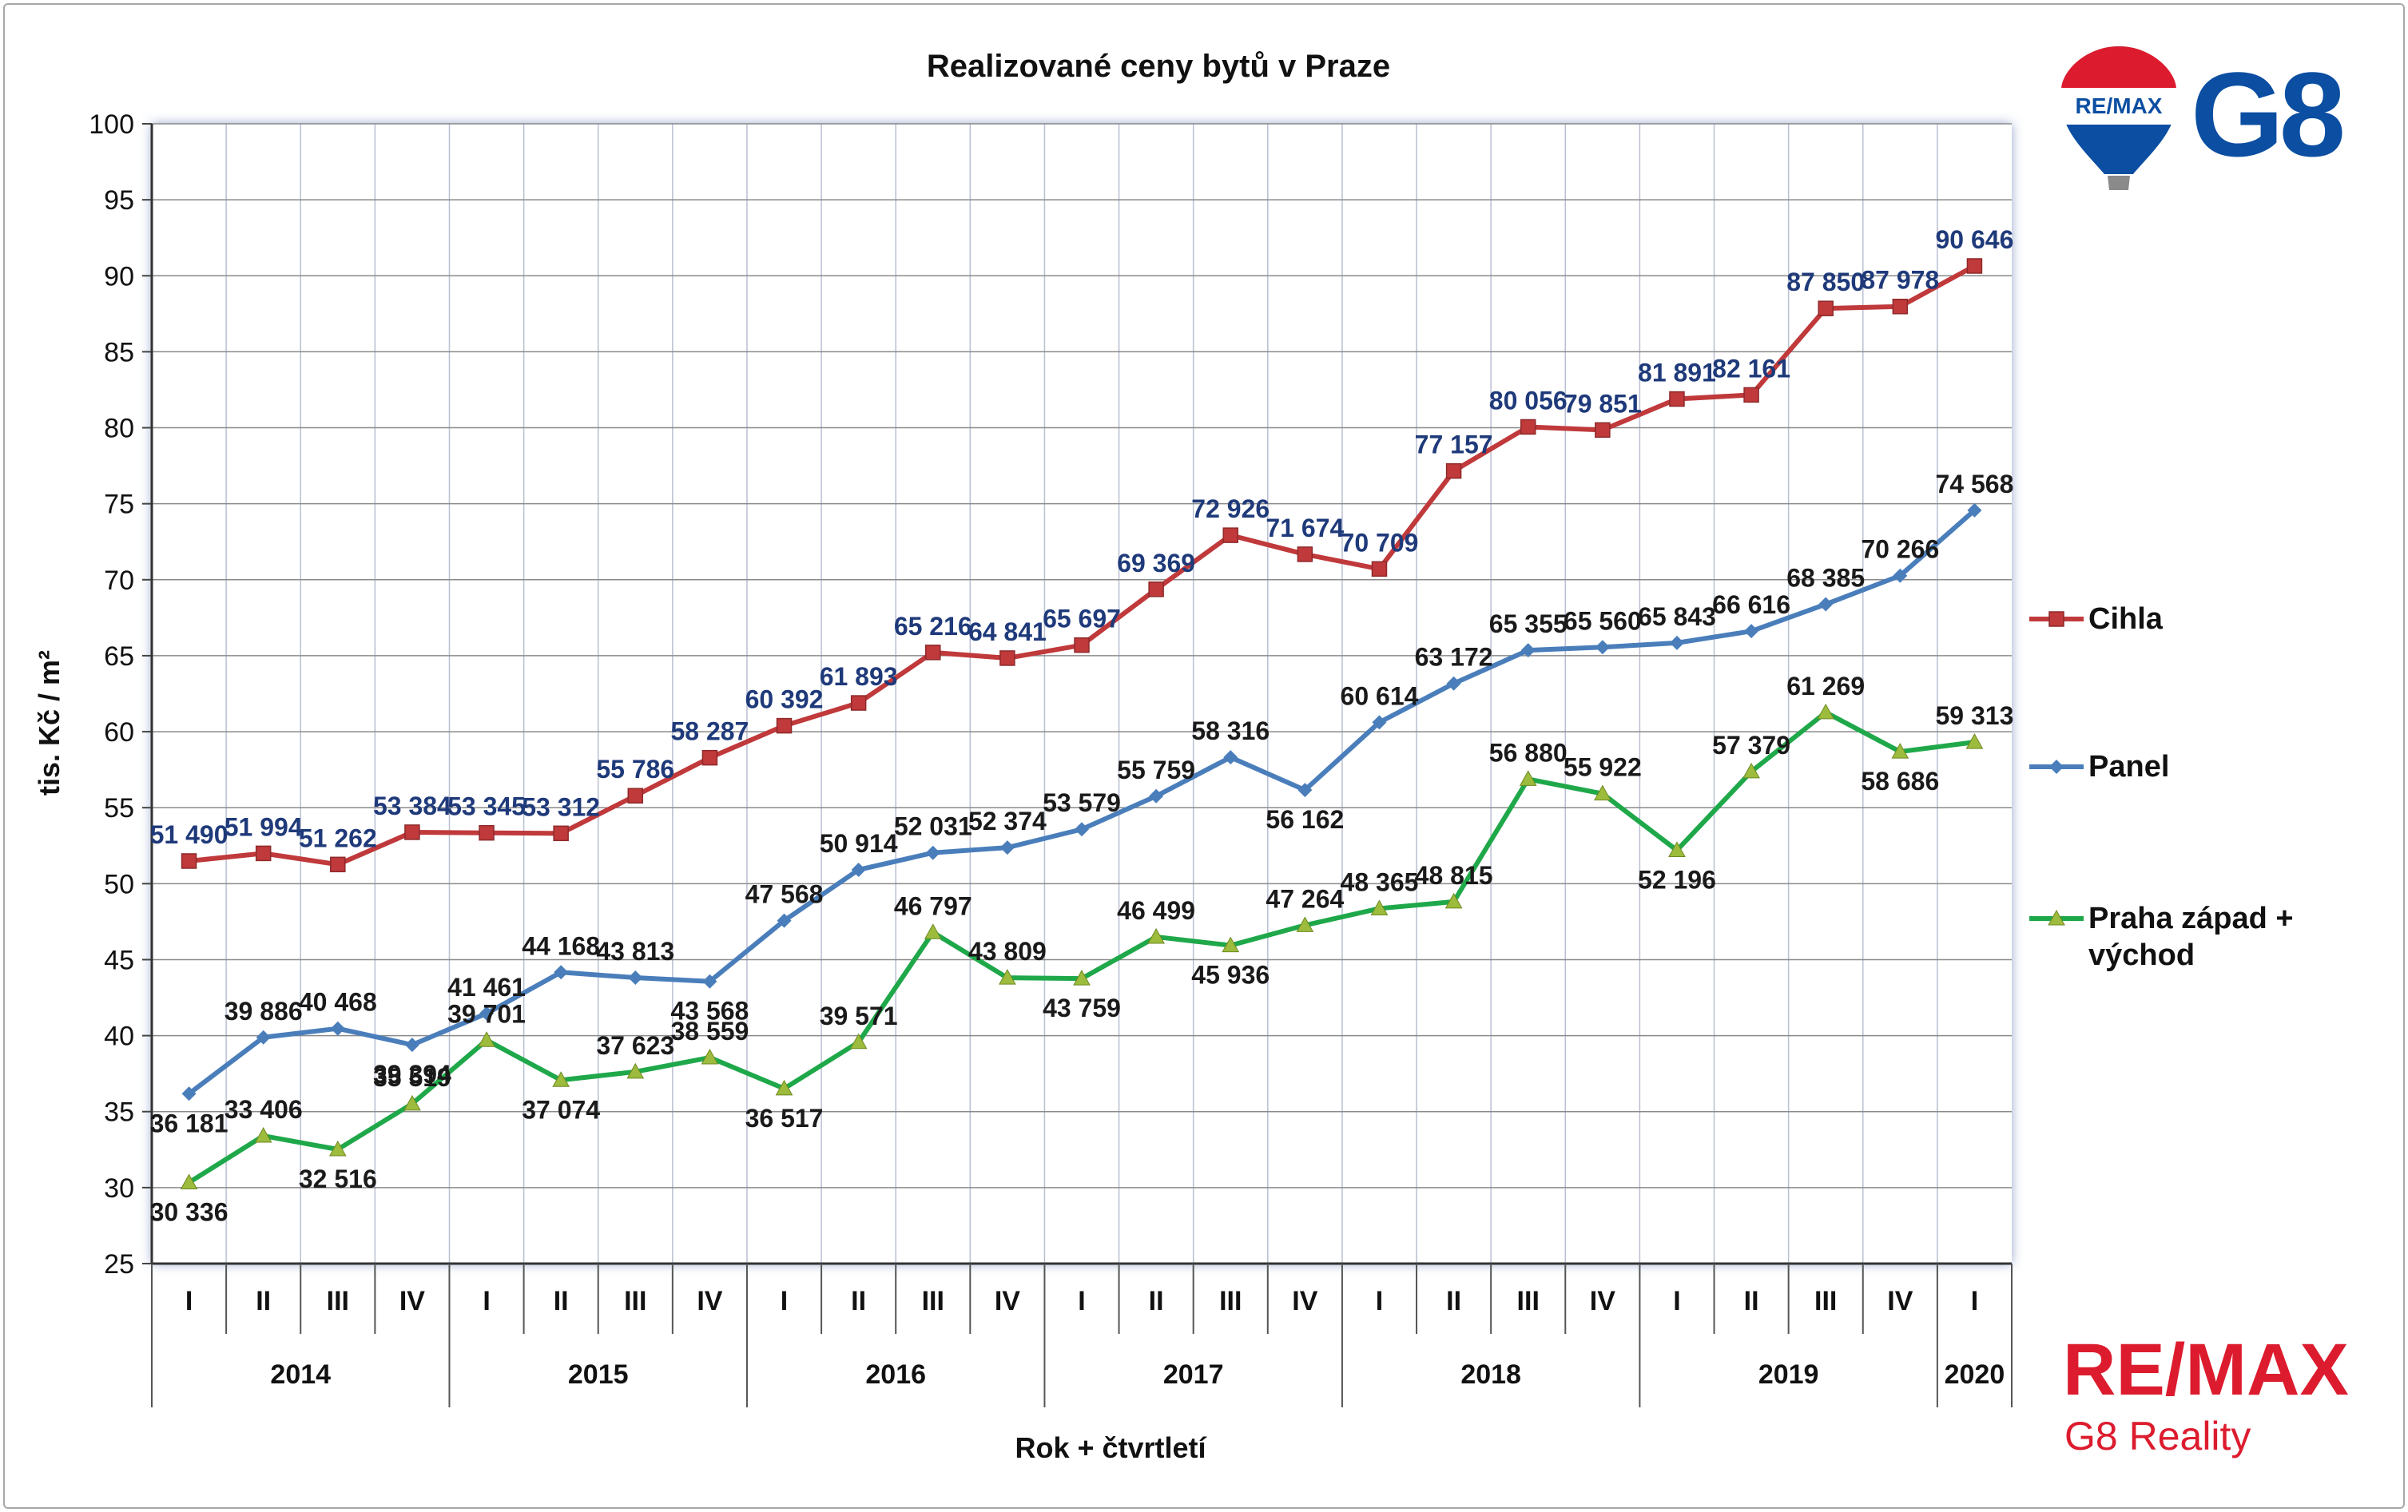  I want to click on legend: Cihla Panel Praha západ + východ, so click(2161, 787).